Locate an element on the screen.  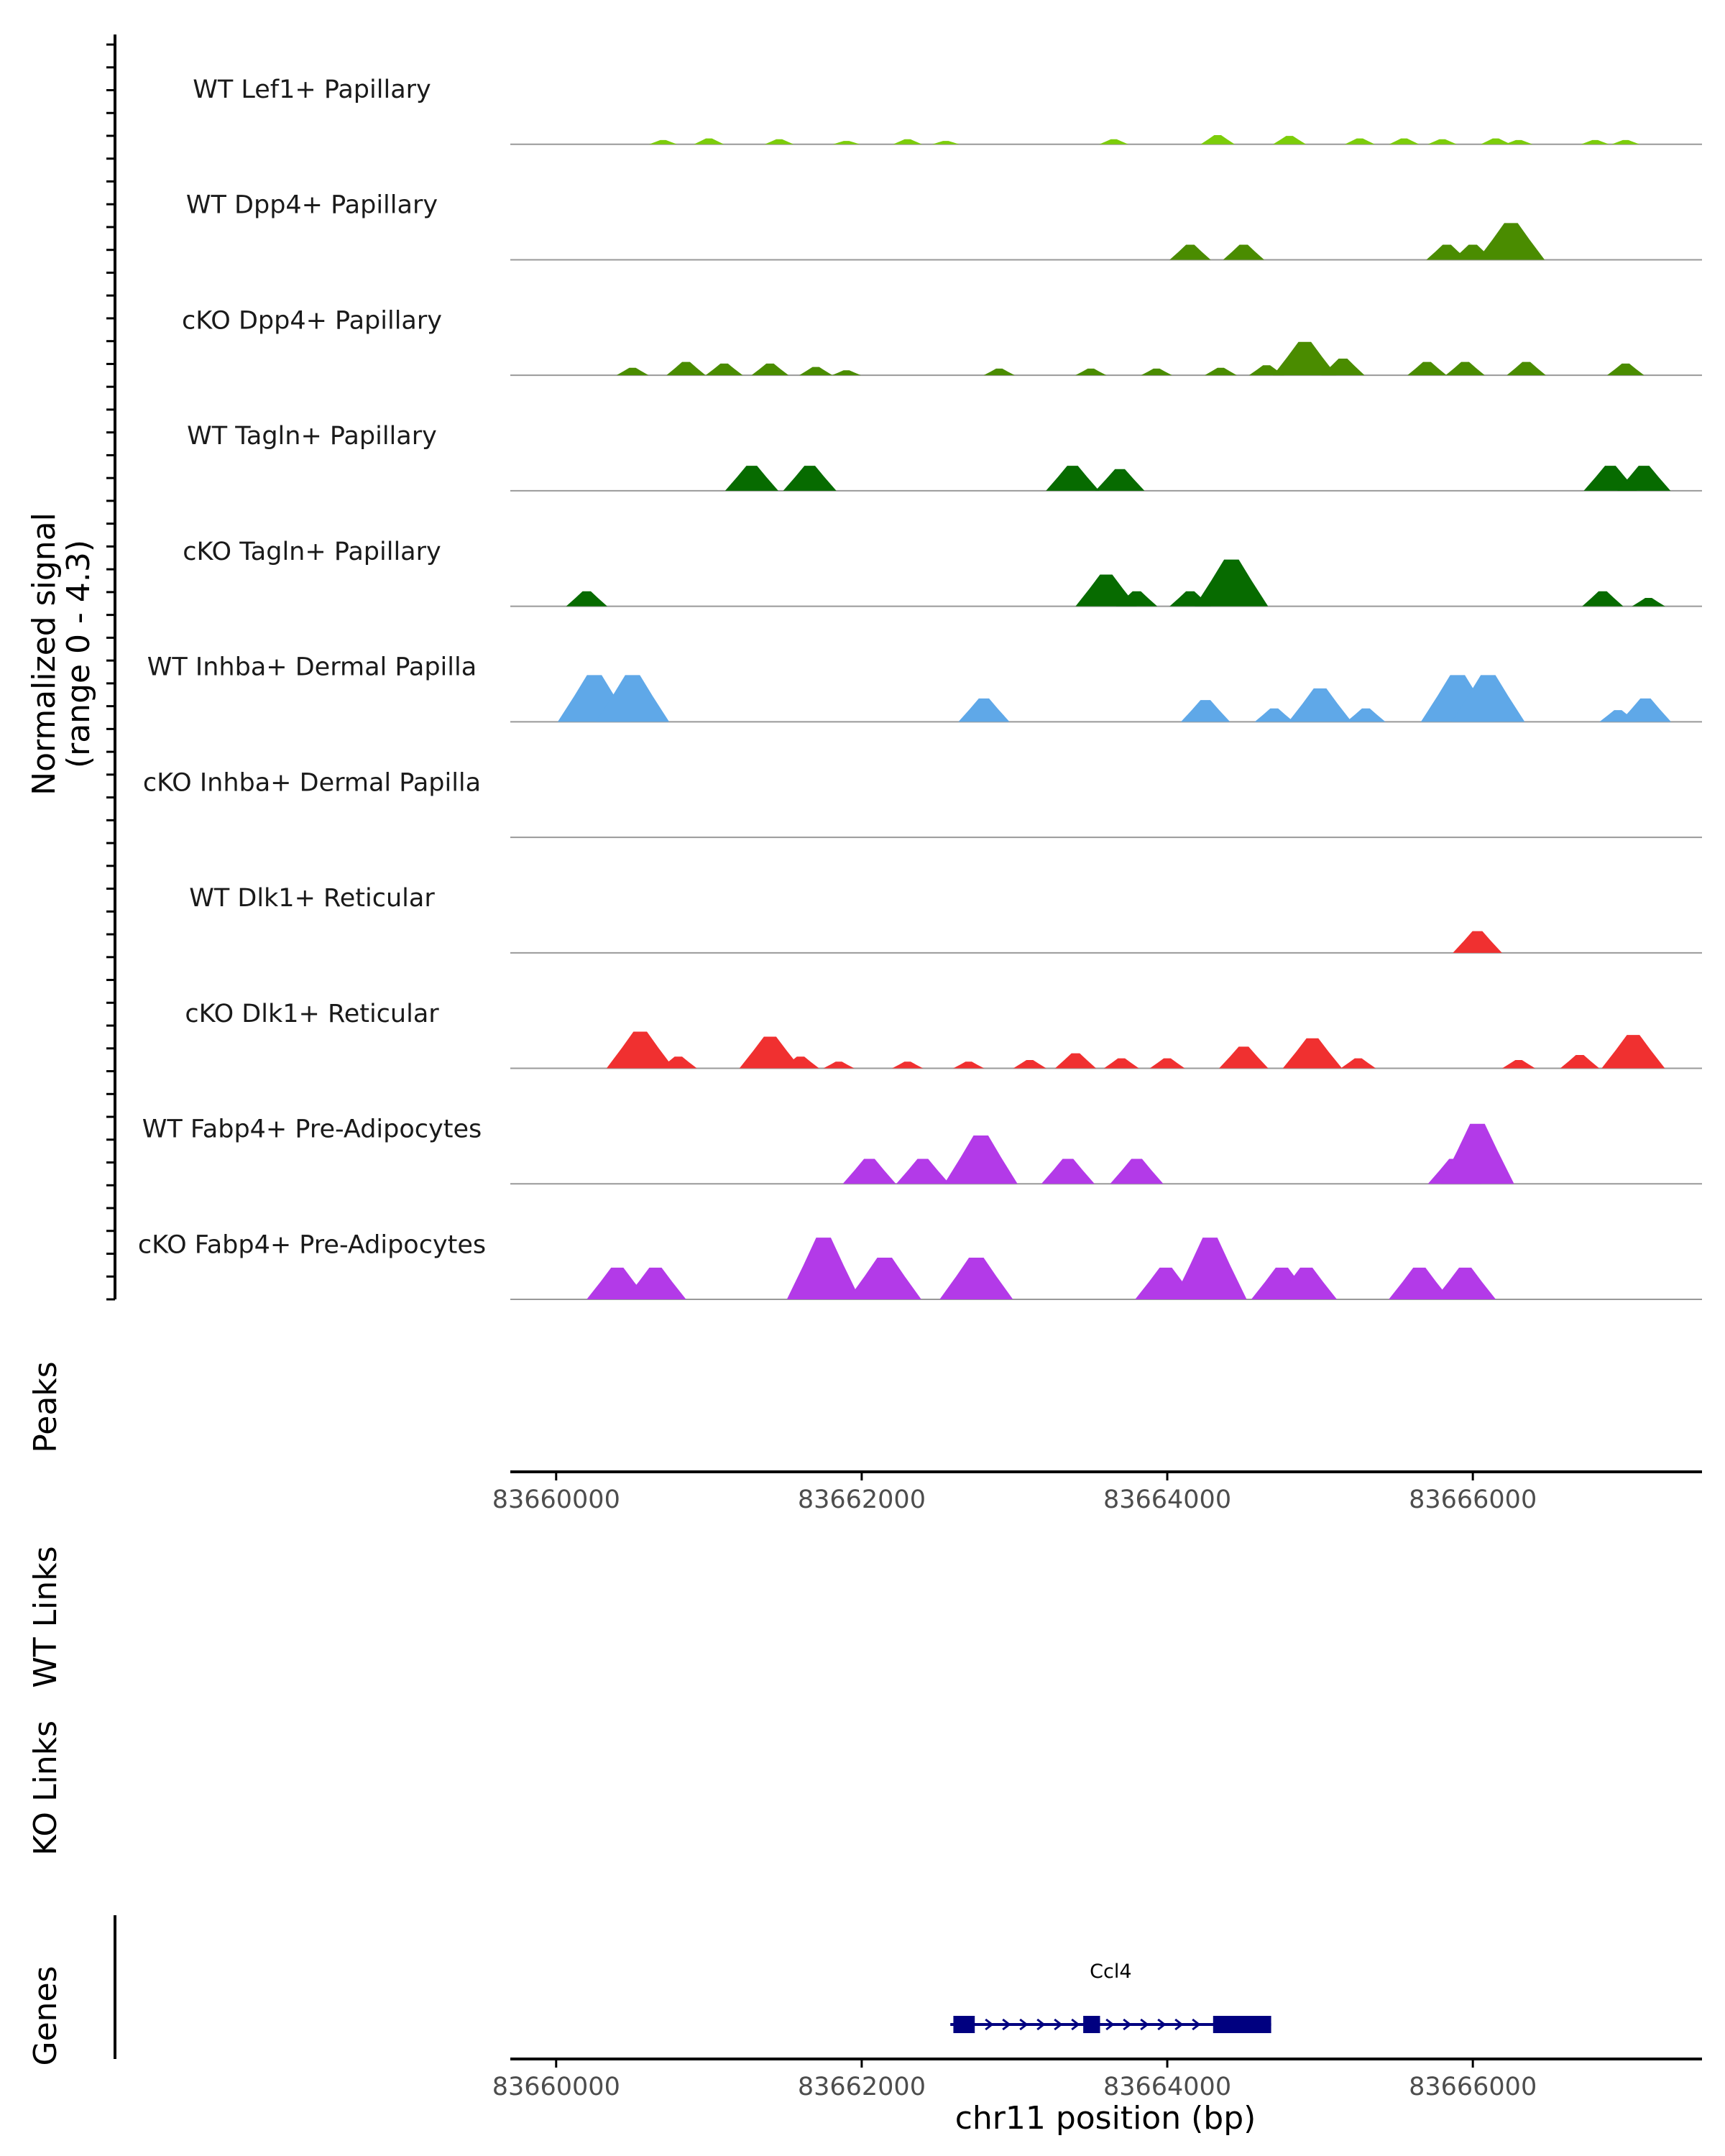
track-label: WT Lef1+ Papillary is located at coordinates (312, 90).